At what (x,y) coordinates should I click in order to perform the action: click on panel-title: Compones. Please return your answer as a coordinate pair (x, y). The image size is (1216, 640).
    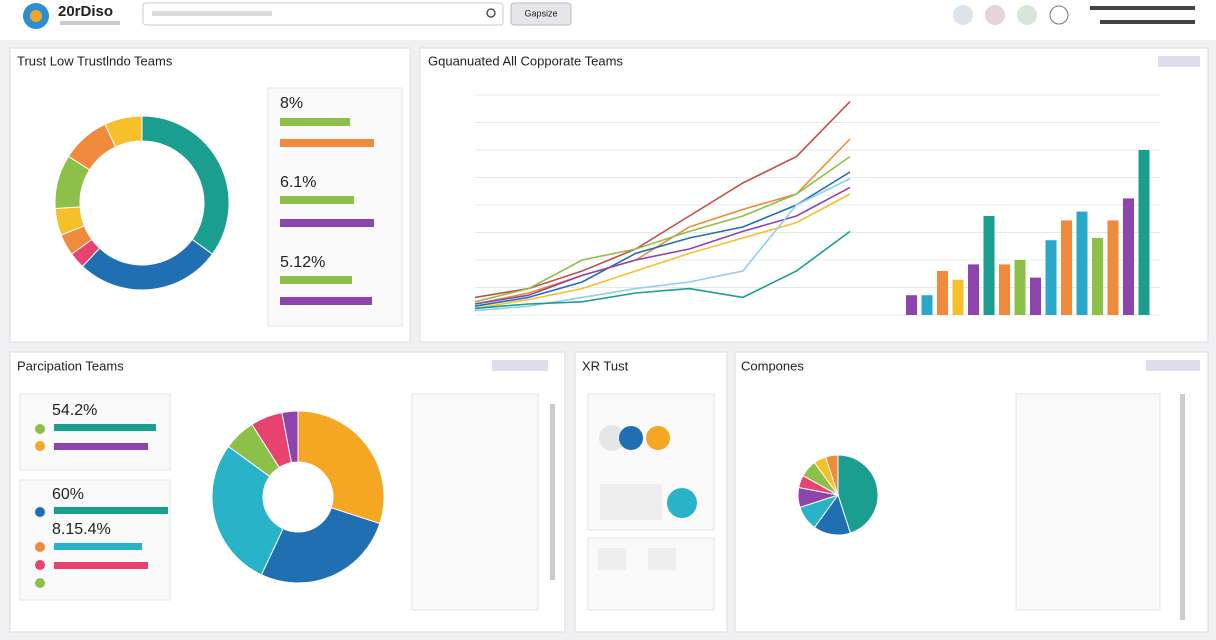
    Looking at the image, I should click on (772, 365).